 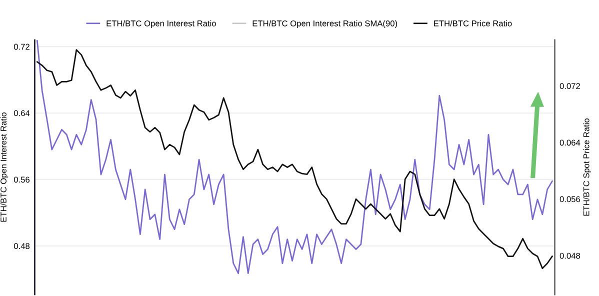 I want to click on y-tick-label: 0.56, so click(x=22, y=179).